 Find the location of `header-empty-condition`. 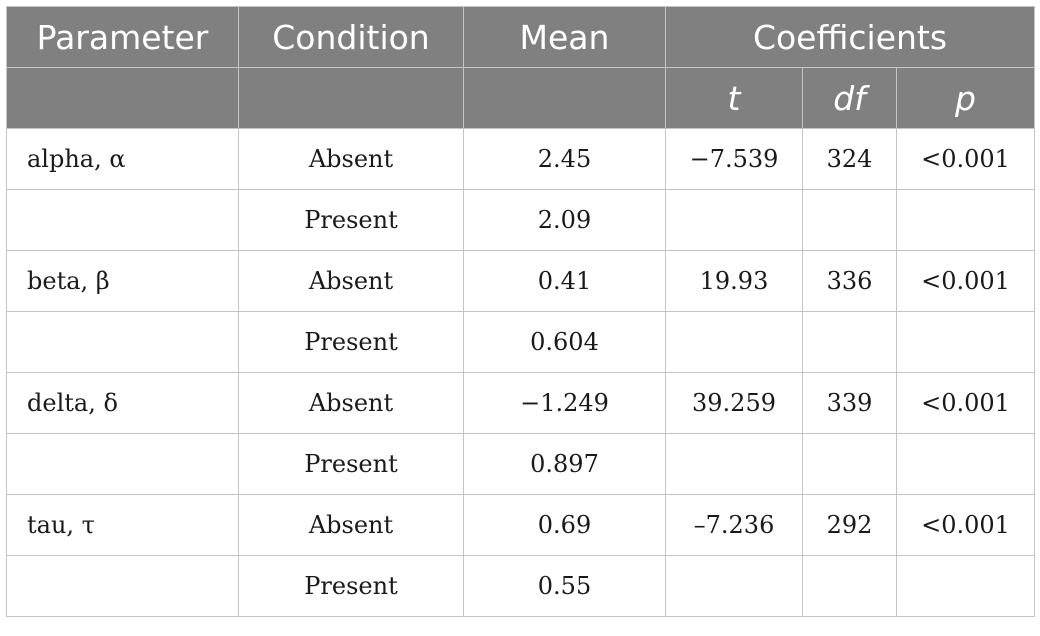

header-empty-condition is located at coordinates (351, 98).